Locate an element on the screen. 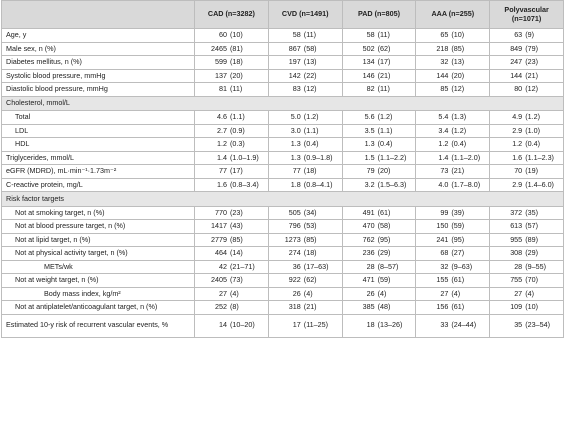  cell-spread: (23) is located at coordinates (531, 62).